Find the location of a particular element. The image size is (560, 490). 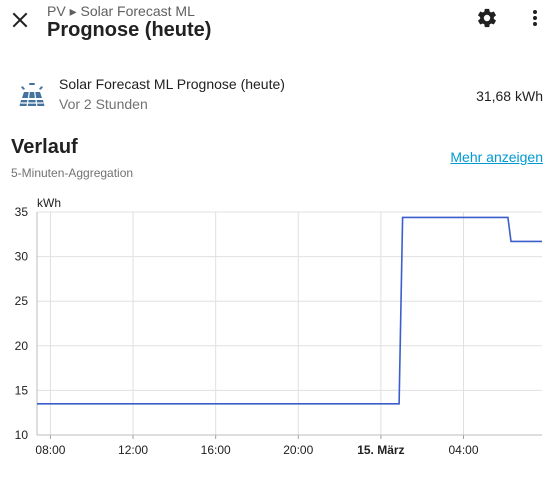

solar-panel-icon is located at coordinates (32, 95).